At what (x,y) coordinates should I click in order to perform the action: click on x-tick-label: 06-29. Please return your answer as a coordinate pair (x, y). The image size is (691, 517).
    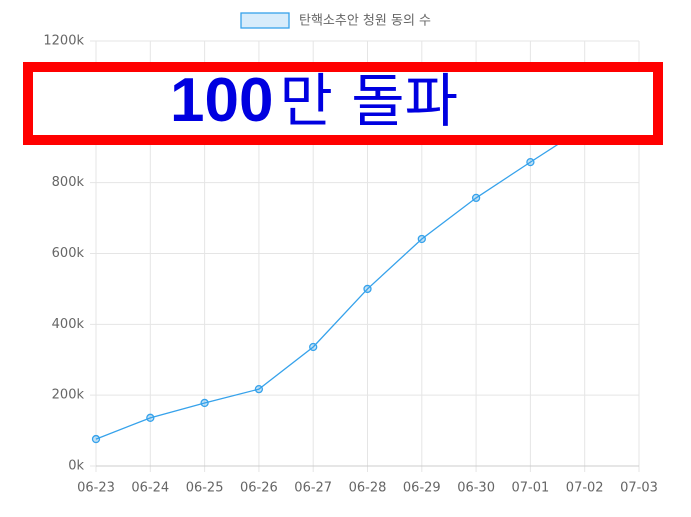
    Looking at the image, I should click on (422, 488).